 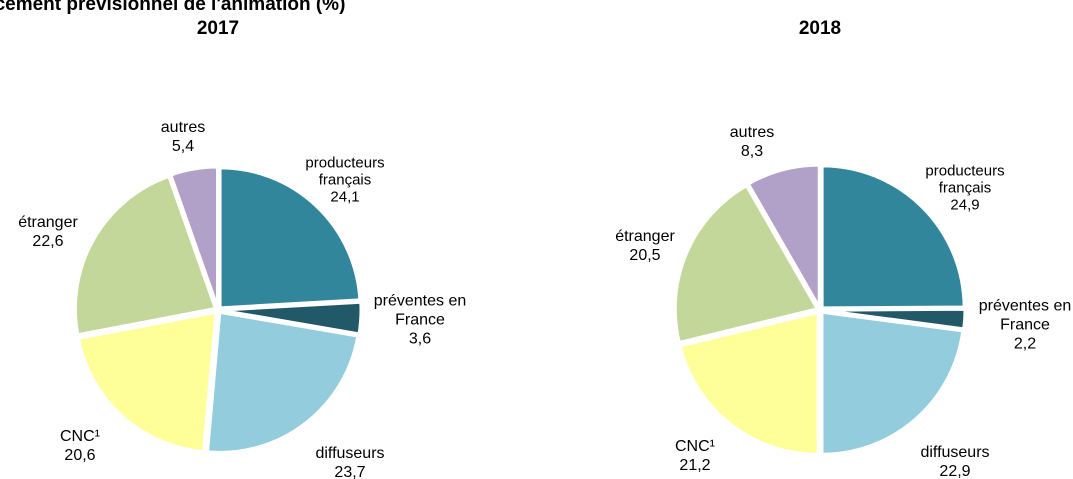 What do you see at coordinates (48, 232) in the screenshot?
I see `slice-label: étranger 22,6` at bounding box center [48, 232].